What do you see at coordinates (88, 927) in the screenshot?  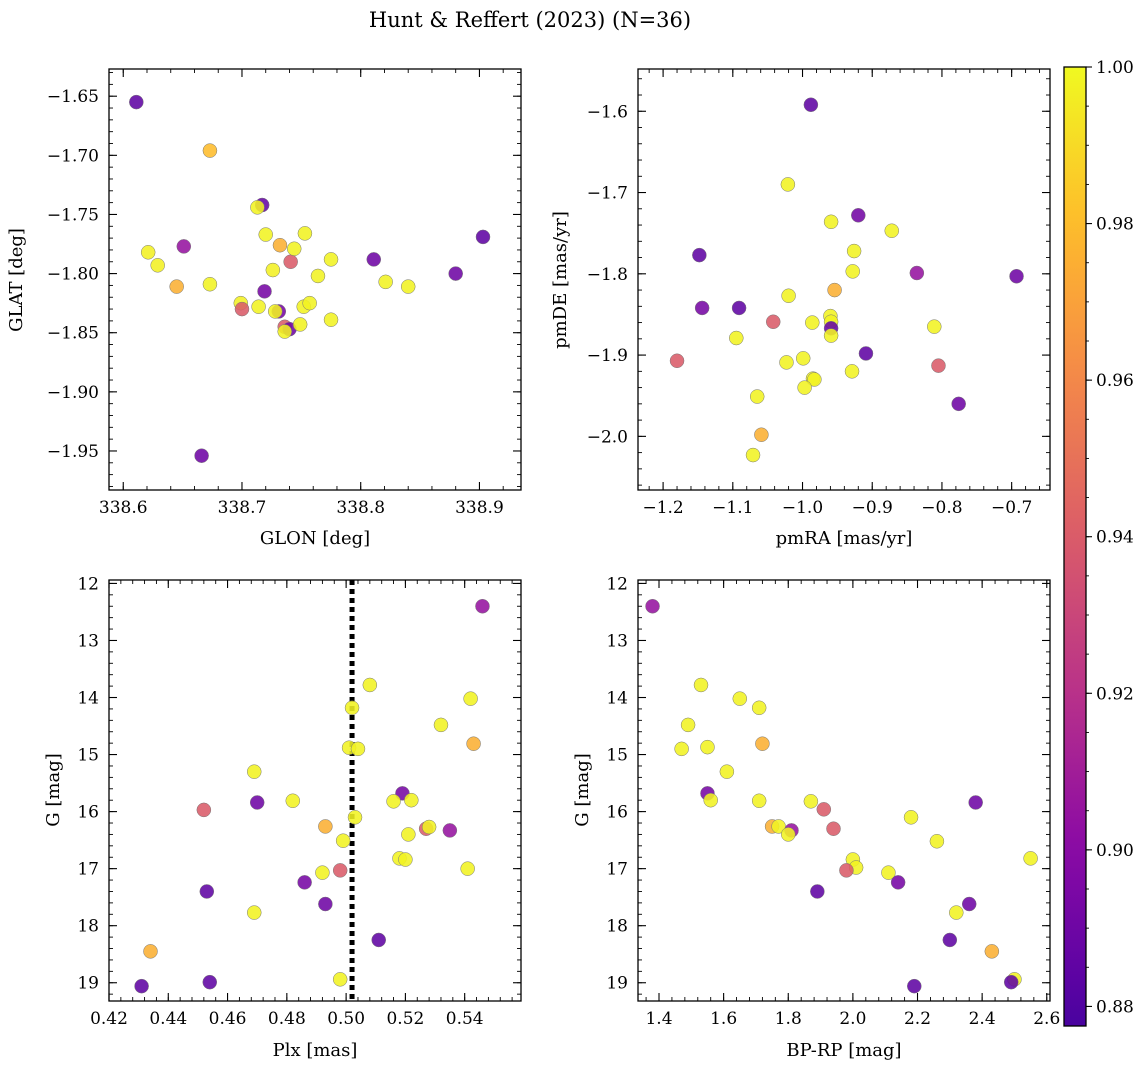 I see `y-tick-label: 18` at bounding box center [88, 927].